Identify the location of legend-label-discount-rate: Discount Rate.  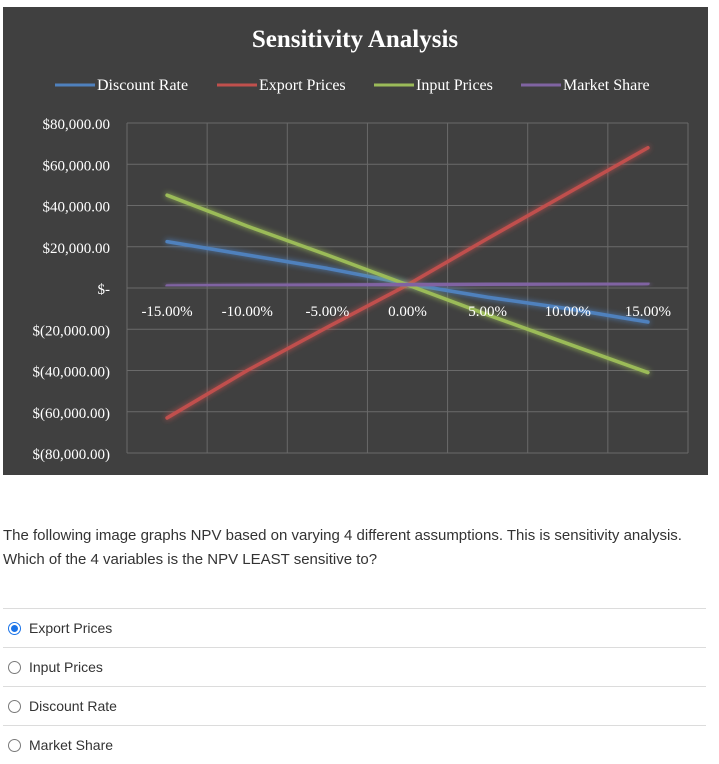
(142, 85).